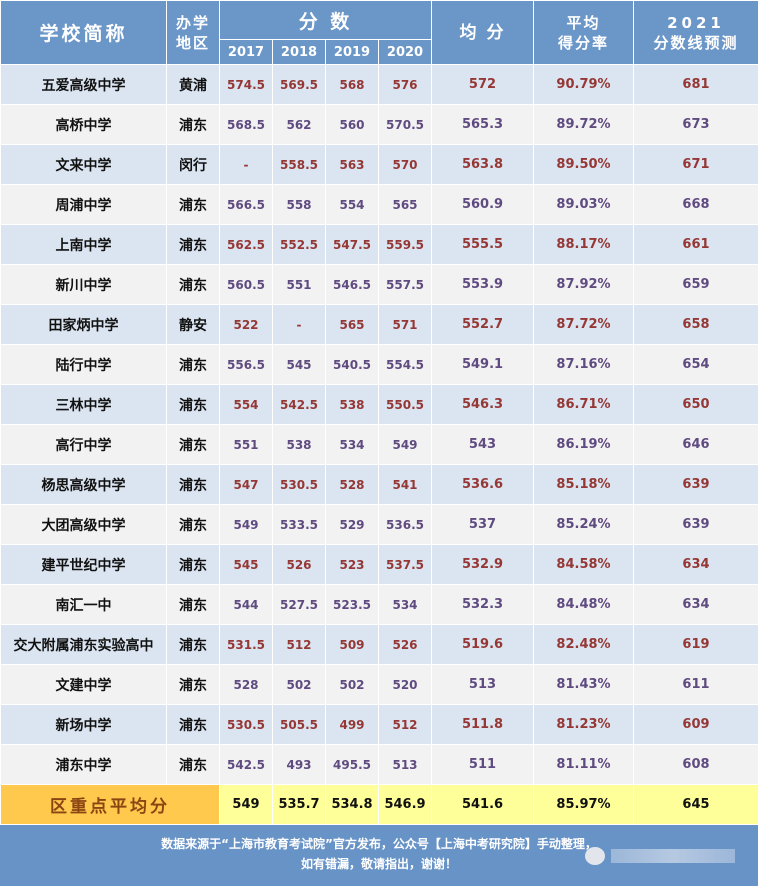 Image resolution: width=758 pixels, height=887 pixels. What do you see at coordinates (405, 284) in the screenshot?
I see `year-score: 557.5` at bounding box center [405, 284].